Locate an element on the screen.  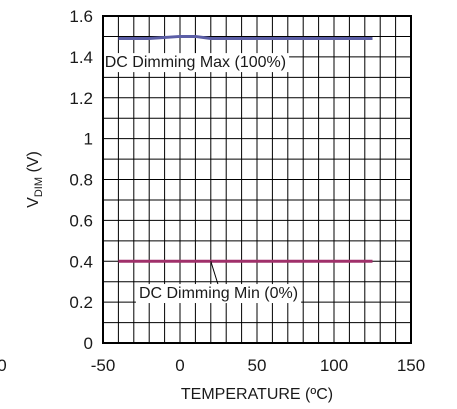
y-tick-label: 1.6 is located at coordinates (81, 16).